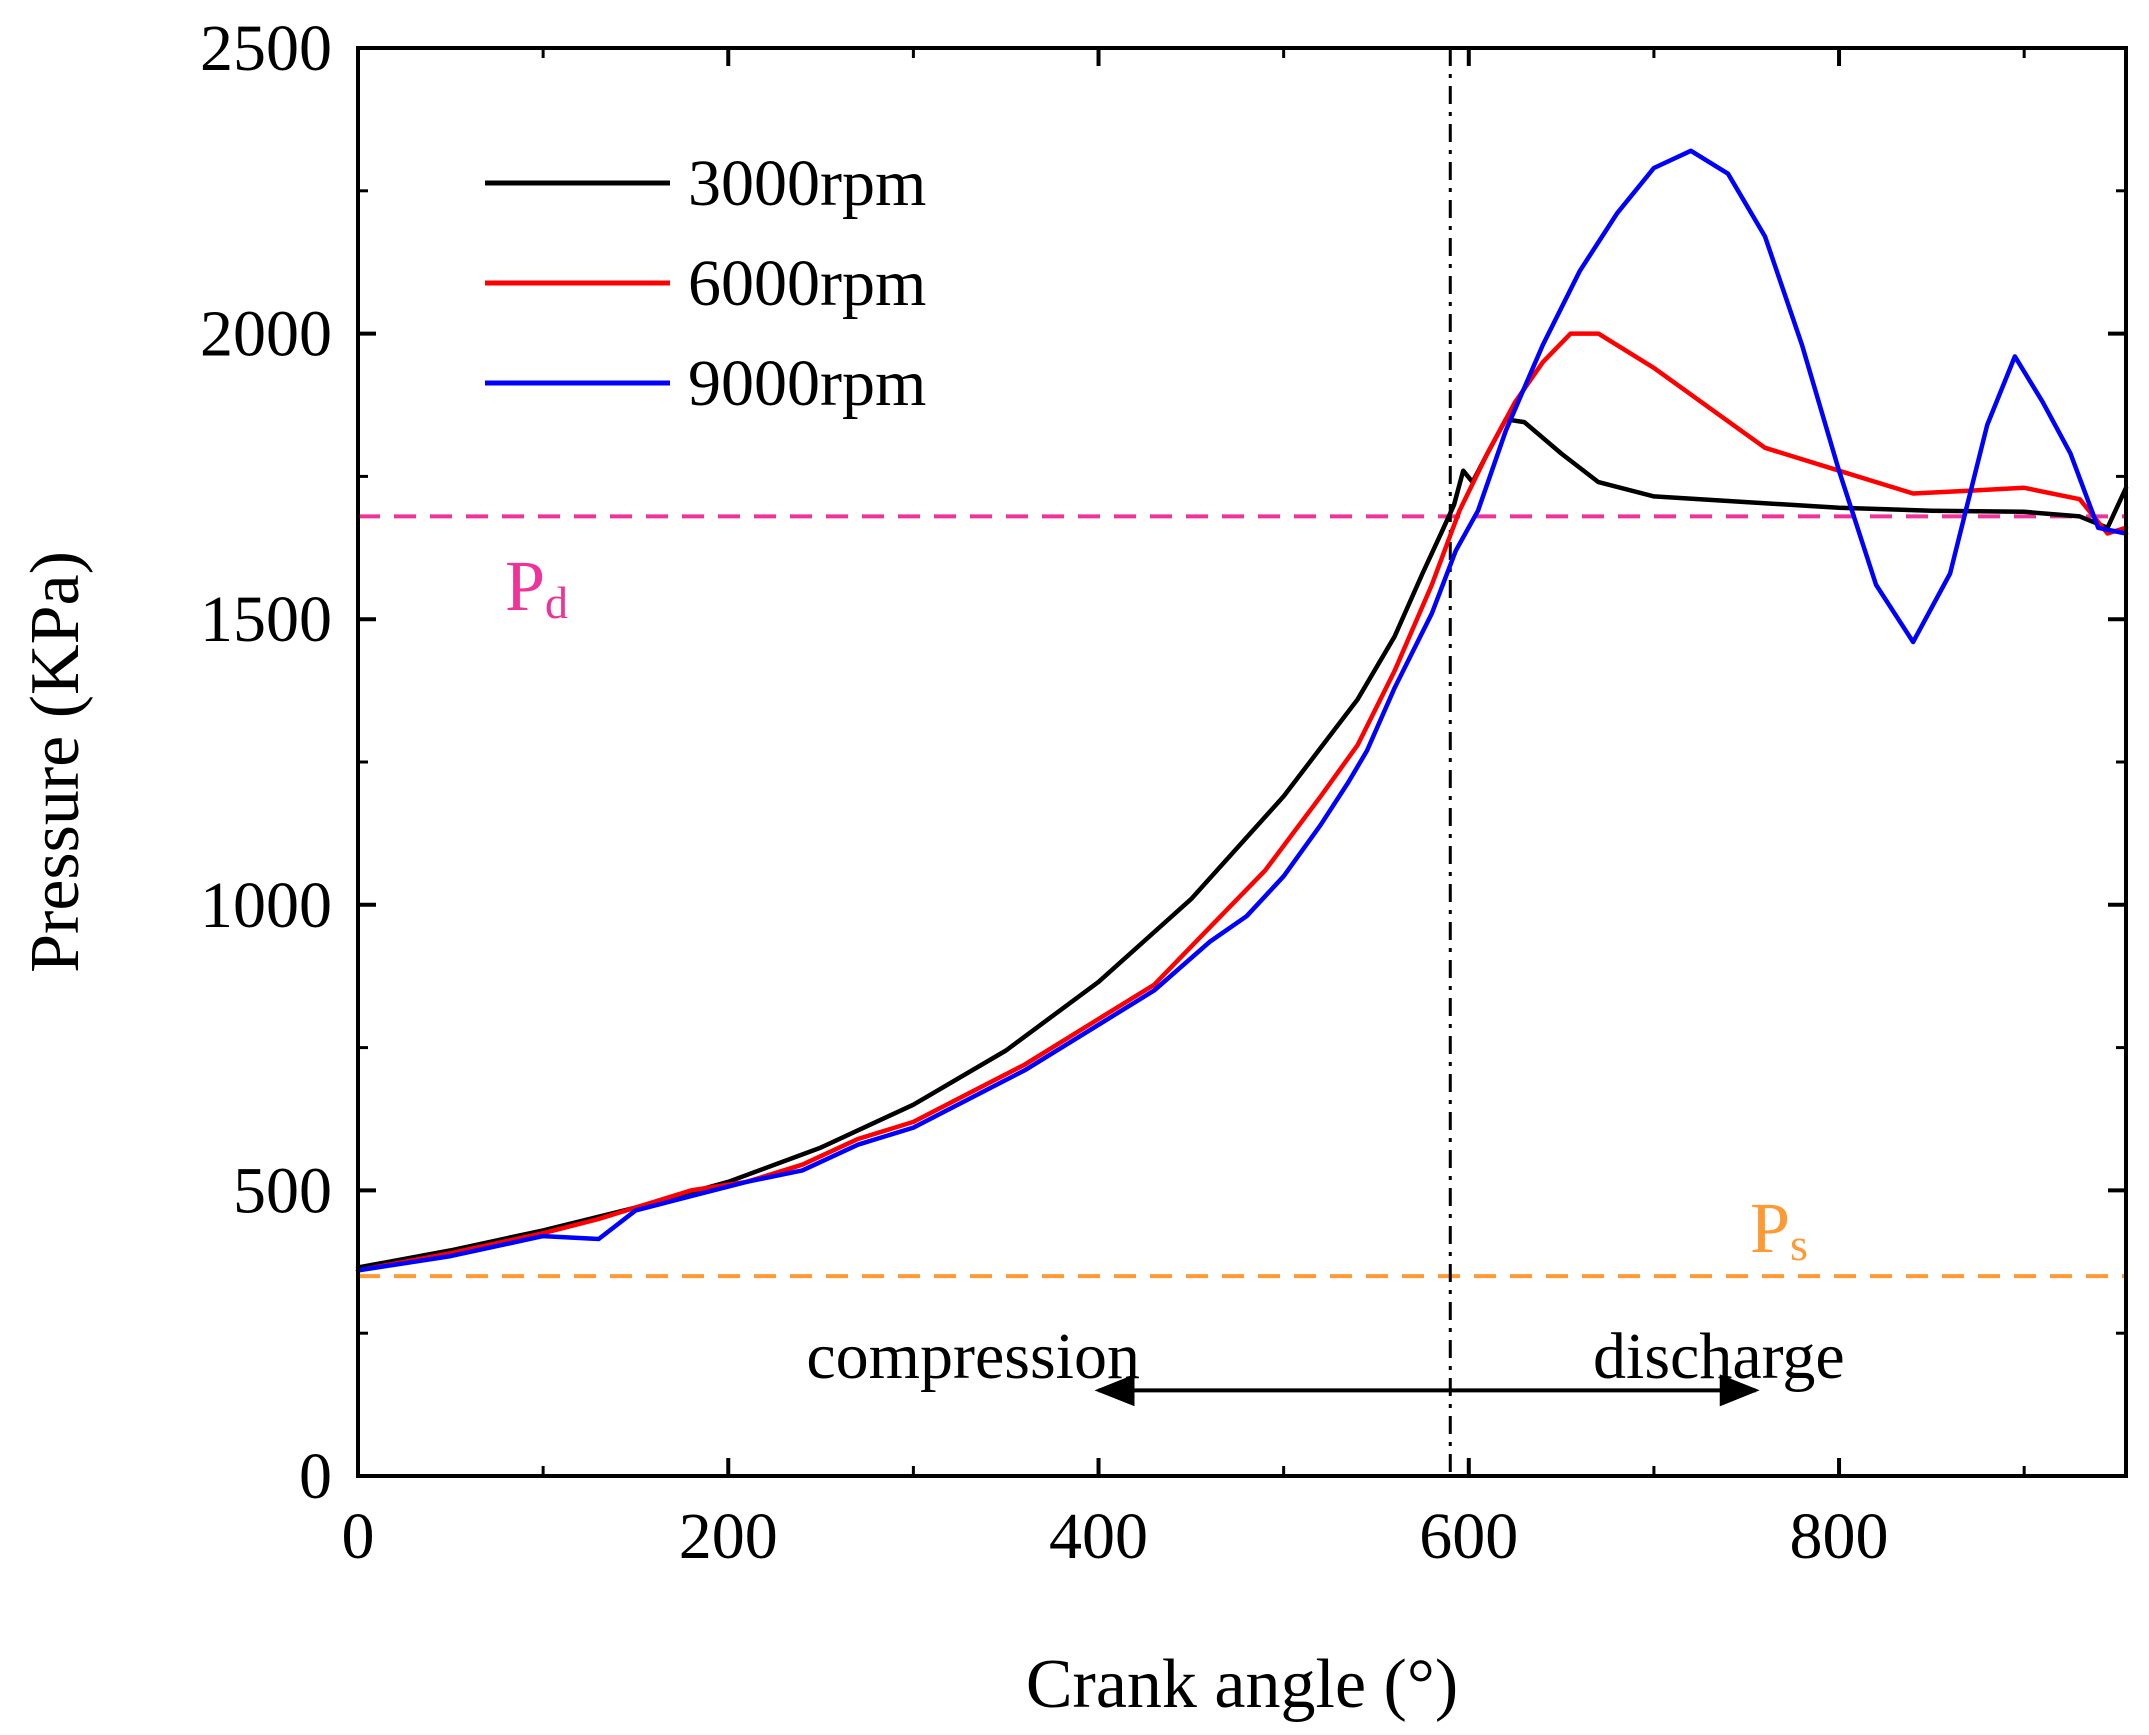  I want to click on discharge-label: discharge, so click(1719, 1356).